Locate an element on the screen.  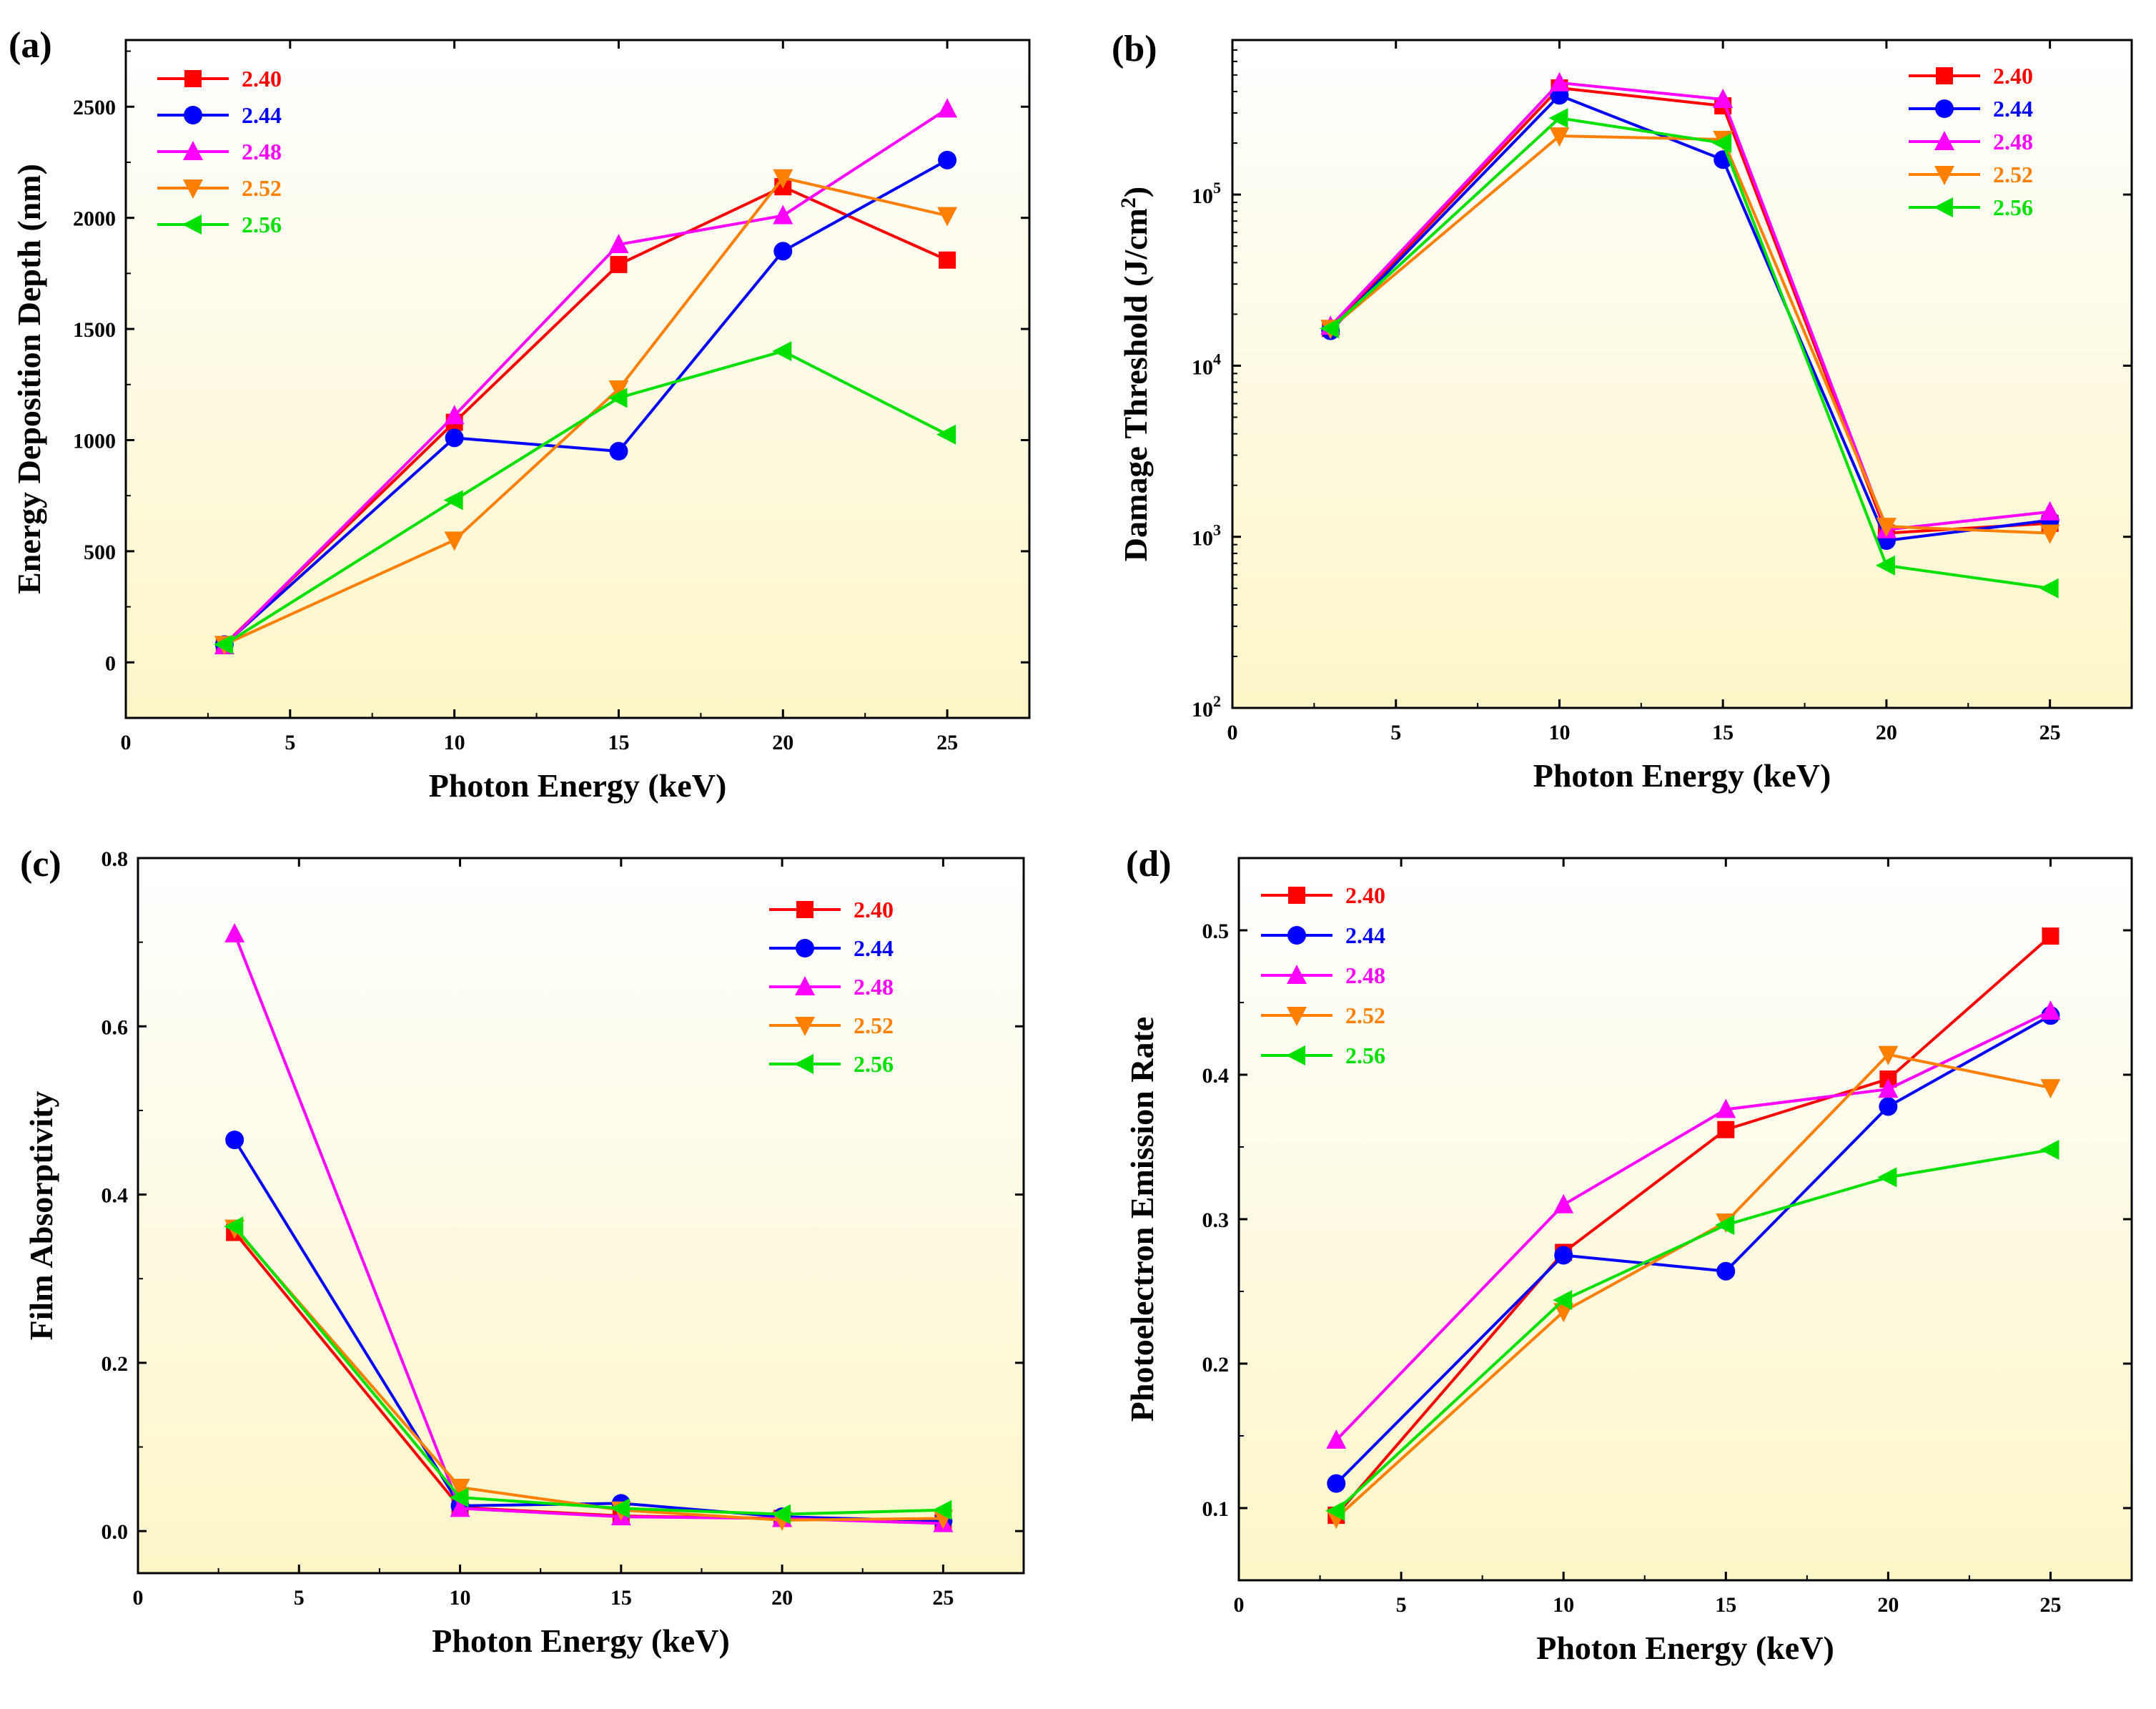
series-2.44 is located at coordinates (585, 402).